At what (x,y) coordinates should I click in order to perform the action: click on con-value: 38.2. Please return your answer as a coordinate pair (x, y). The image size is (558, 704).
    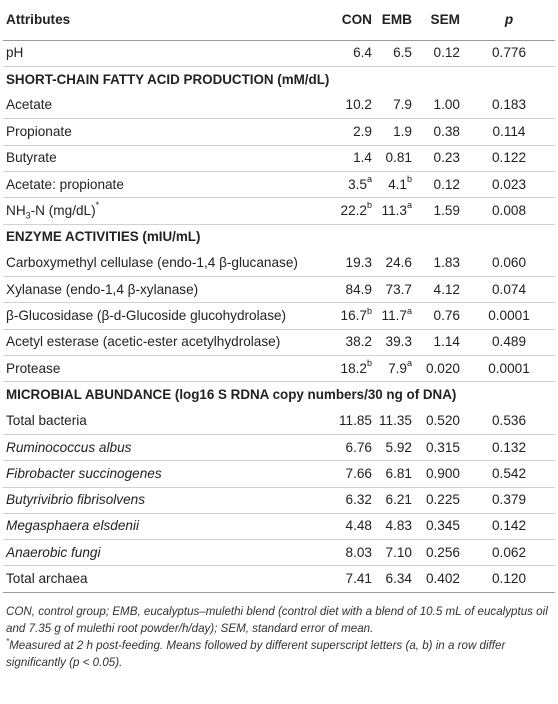
    Looking at the image, I should click on (350, 343).